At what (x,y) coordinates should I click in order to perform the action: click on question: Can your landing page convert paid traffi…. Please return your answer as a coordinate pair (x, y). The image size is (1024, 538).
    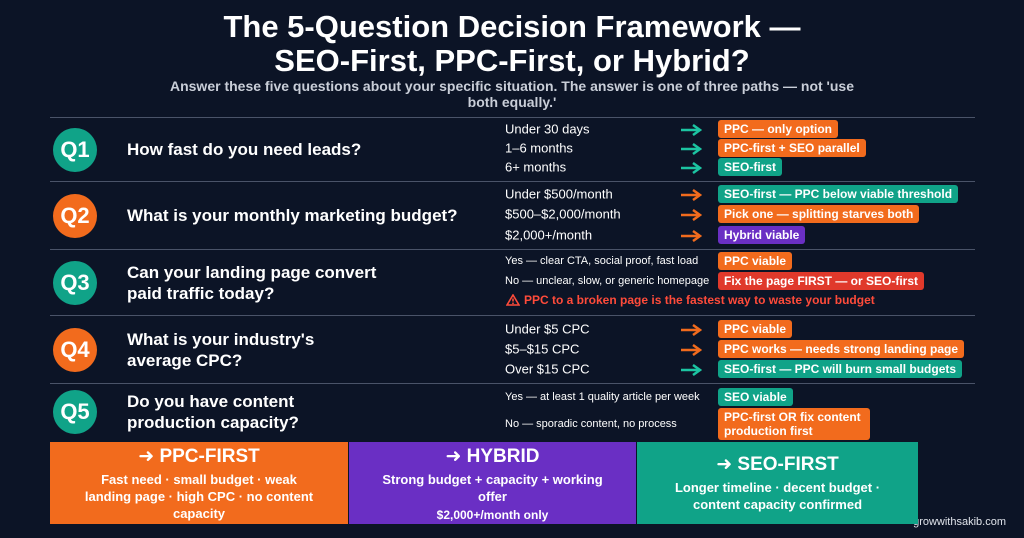
    Looking at the image, I should click on (251, 283).